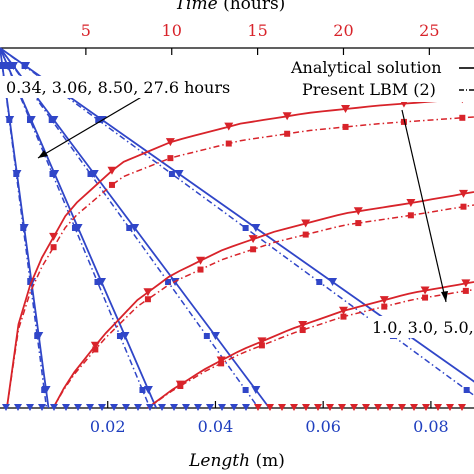  What do you see at coordinates (323, 426) in the screenshot?
I see `bottom-tick-label: 0.06` at bounding box center [323, 426].